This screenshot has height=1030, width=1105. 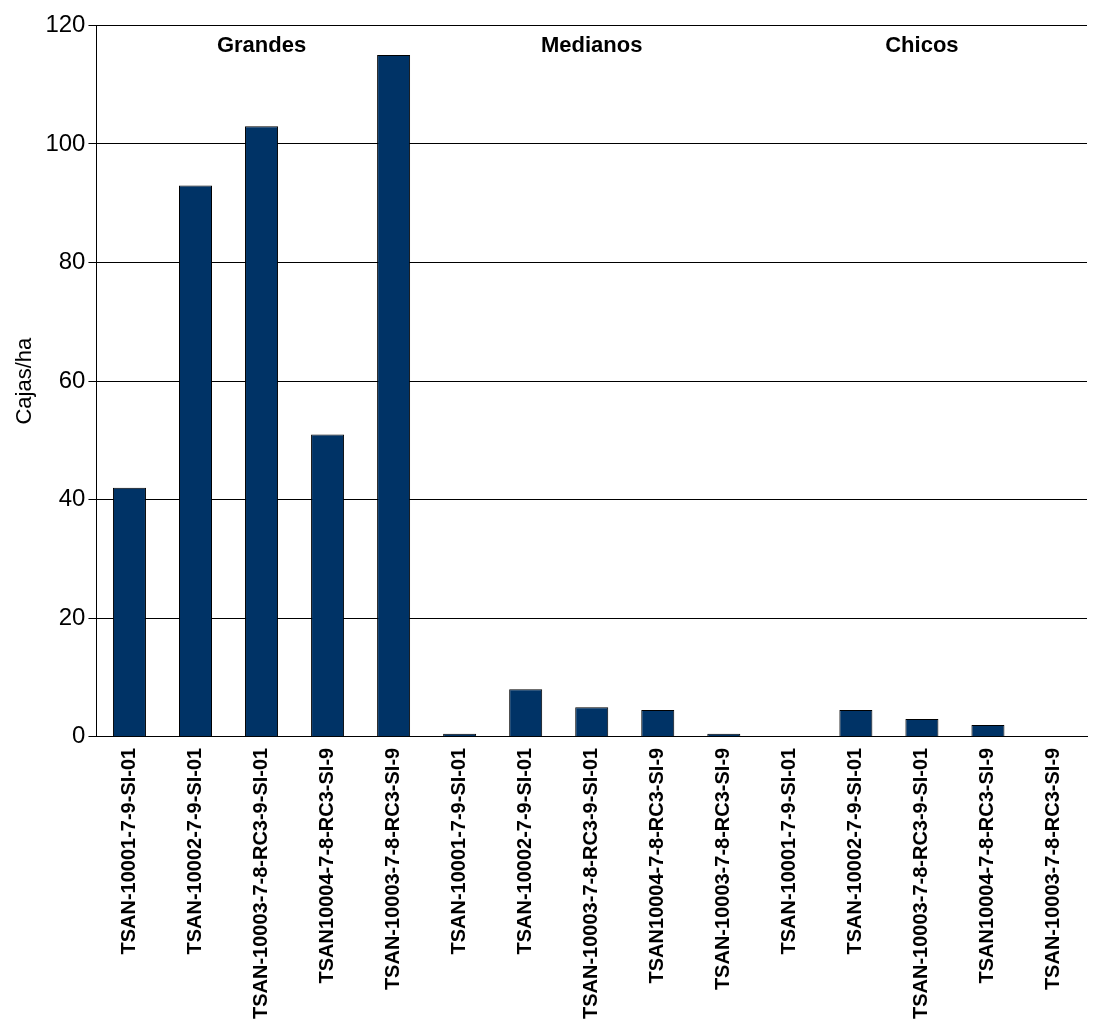 I want to click on y-tick-label: 0, so click(x=79, y=735).